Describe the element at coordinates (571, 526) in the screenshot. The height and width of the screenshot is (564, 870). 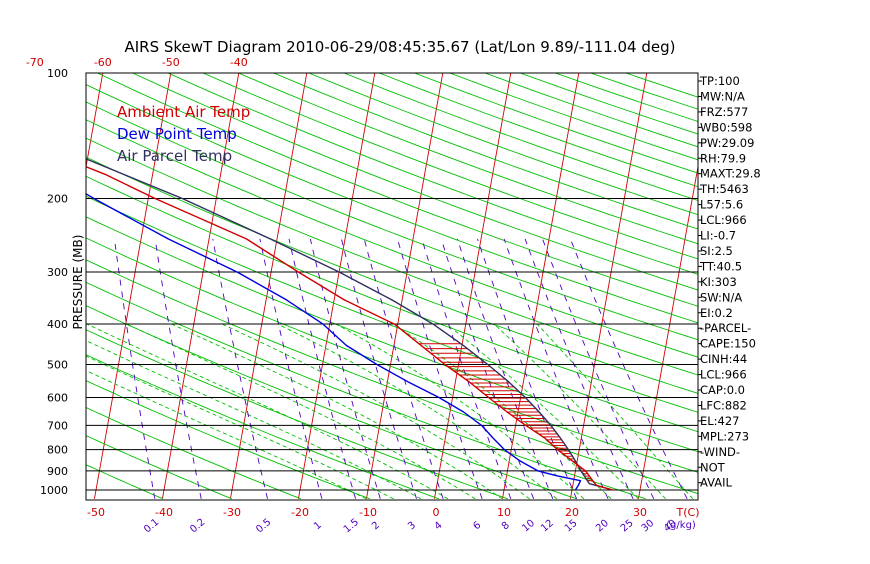
I see `mixing-ratio-tick-label: 15` at that location.